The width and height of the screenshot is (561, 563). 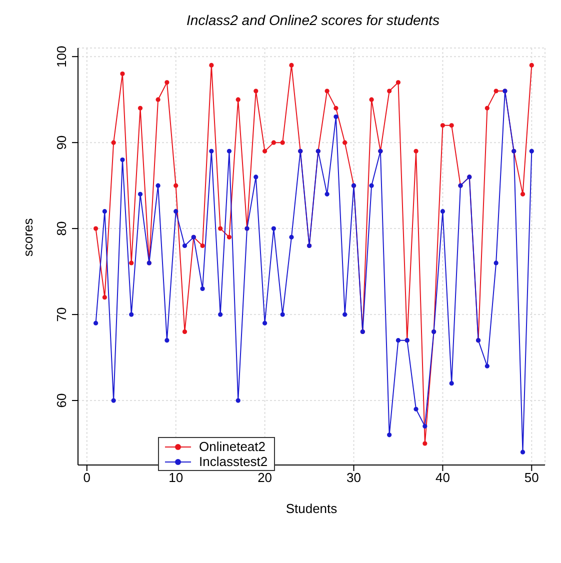 I want to click on y-tick-label: 90, so click(x=61, y=142).